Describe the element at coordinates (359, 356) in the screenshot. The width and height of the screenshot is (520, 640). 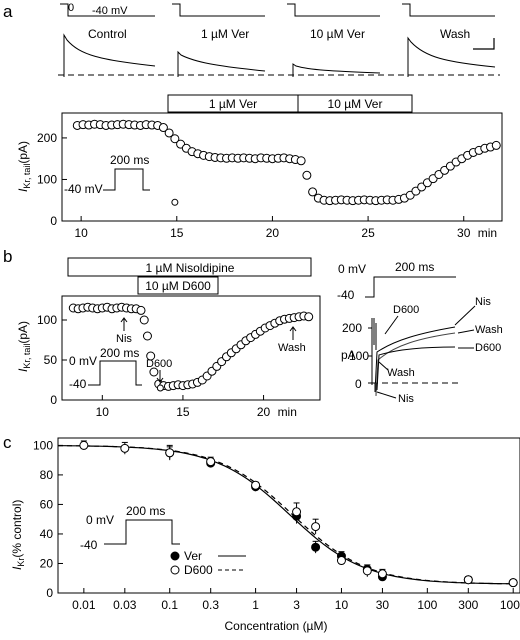
I see `right-inset-ytick-100: 100` at that location.